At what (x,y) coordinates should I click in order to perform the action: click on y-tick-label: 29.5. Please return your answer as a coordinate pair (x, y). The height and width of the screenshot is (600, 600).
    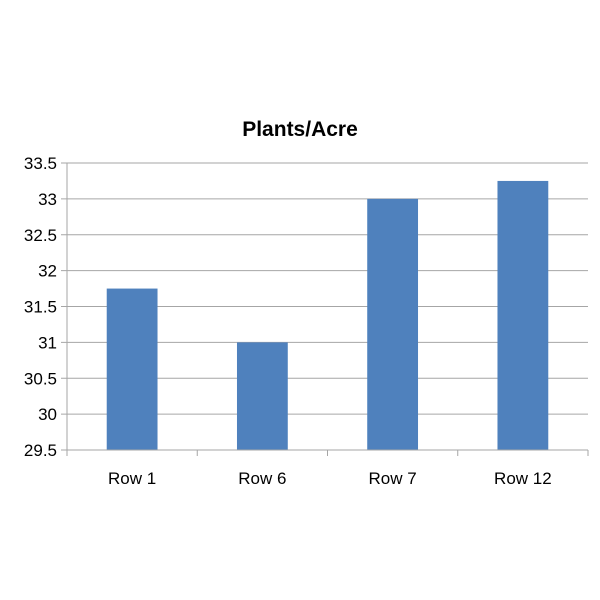
    Looking at the image, I should click on (40, 450).